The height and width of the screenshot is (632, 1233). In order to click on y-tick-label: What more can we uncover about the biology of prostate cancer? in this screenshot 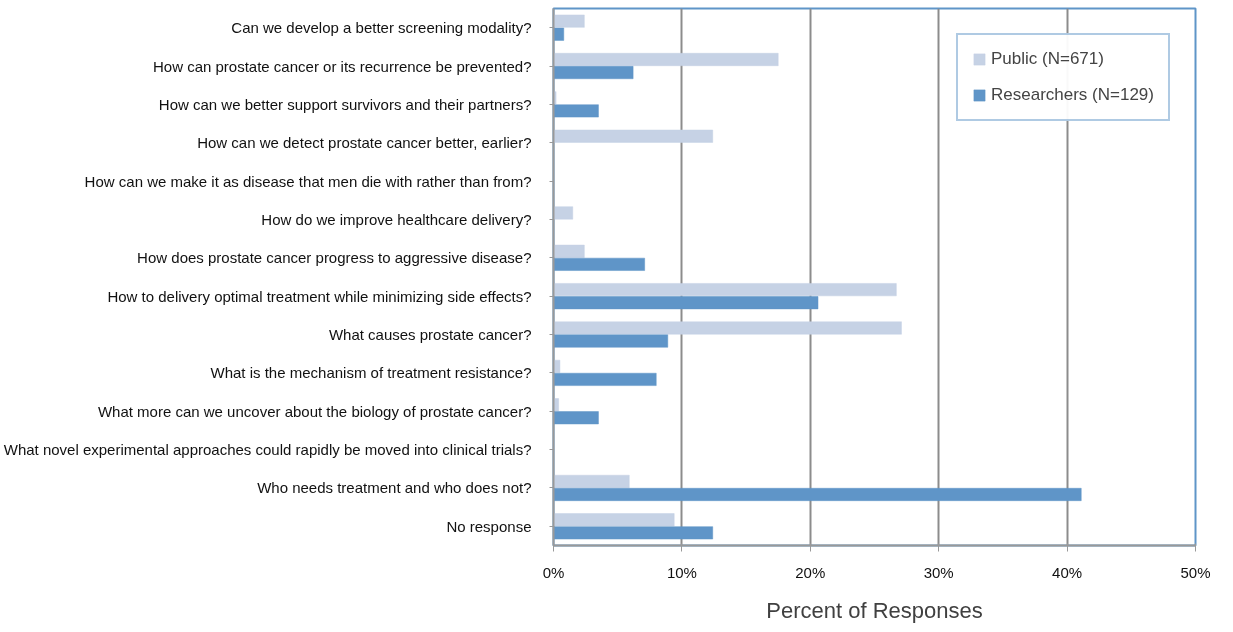, I will do `click(314, 411)`.